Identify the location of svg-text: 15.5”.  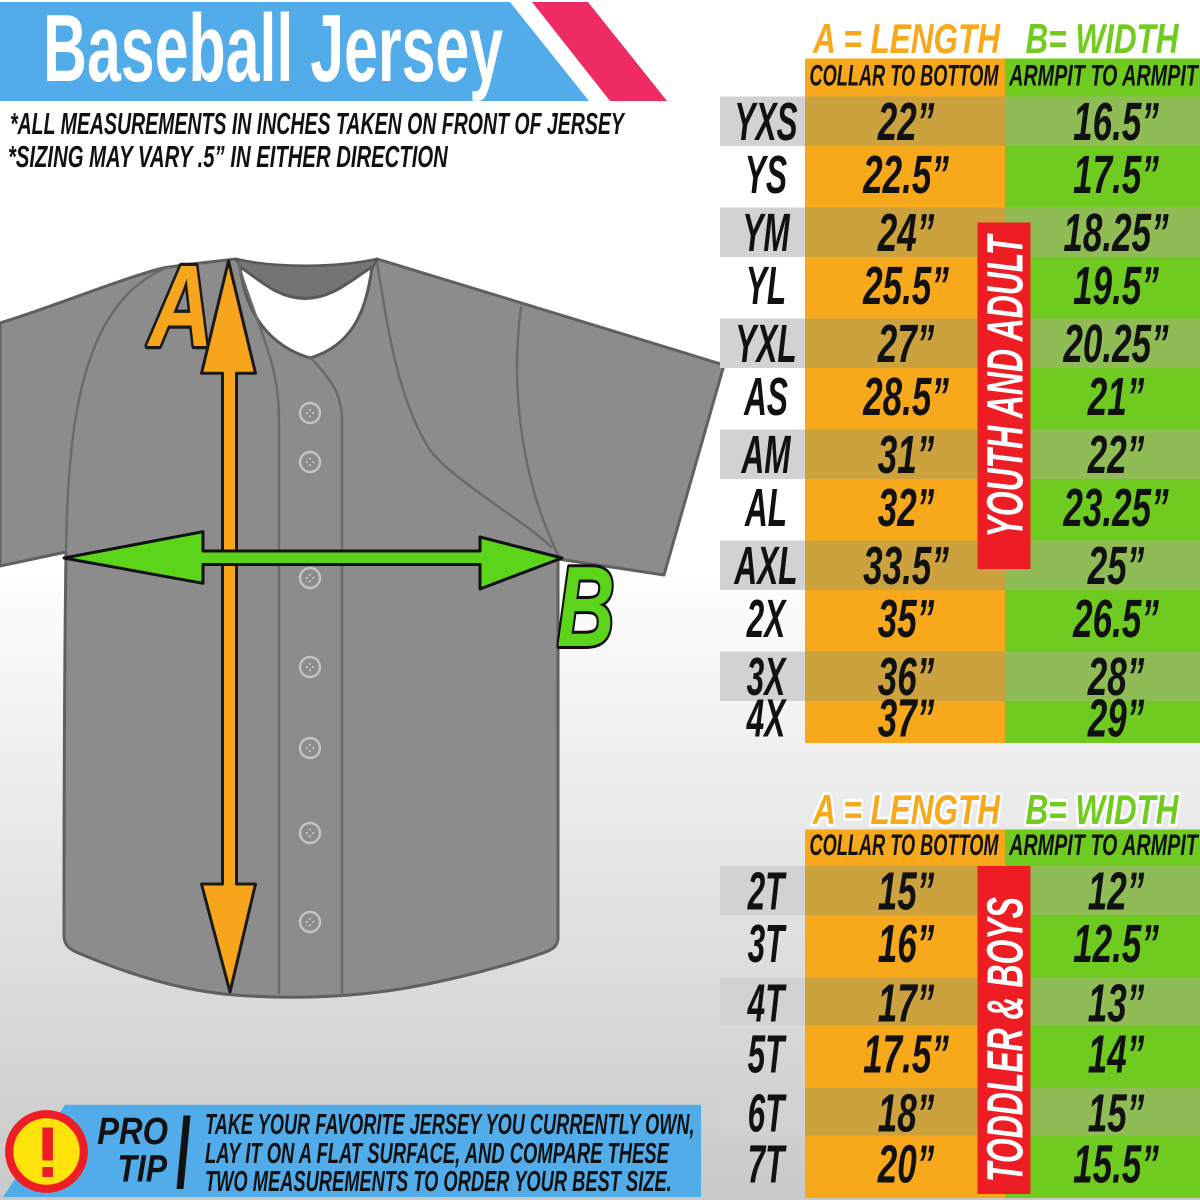
(1116, 1164).